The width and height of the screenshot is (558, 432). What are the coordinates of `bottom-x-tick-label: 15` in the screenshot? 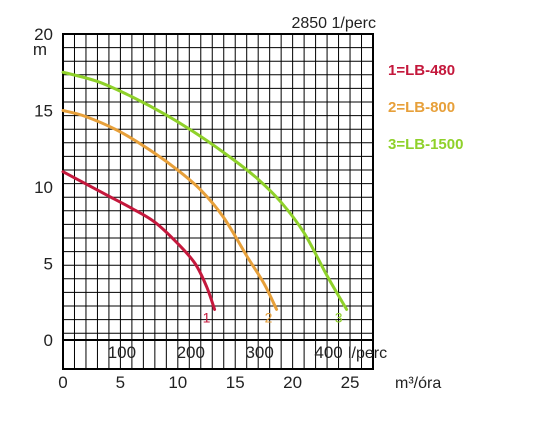 It's located at (235, 382).